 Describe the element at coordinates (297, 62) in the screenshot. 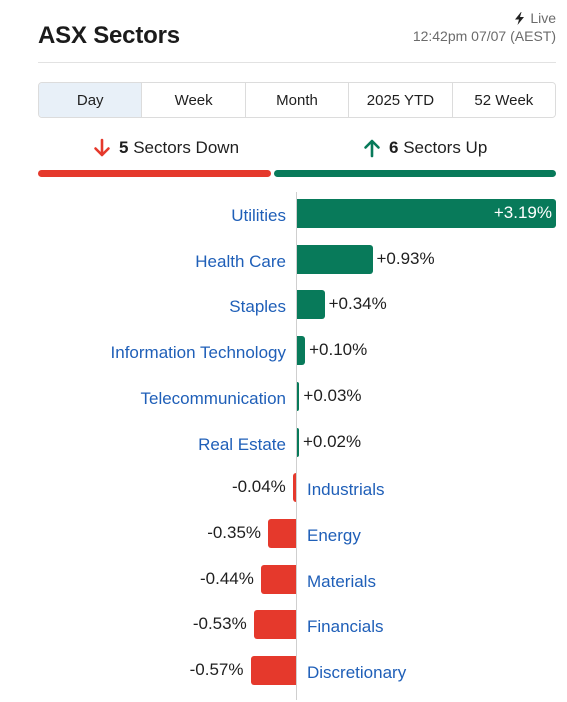

I see `header-divider` at that location.